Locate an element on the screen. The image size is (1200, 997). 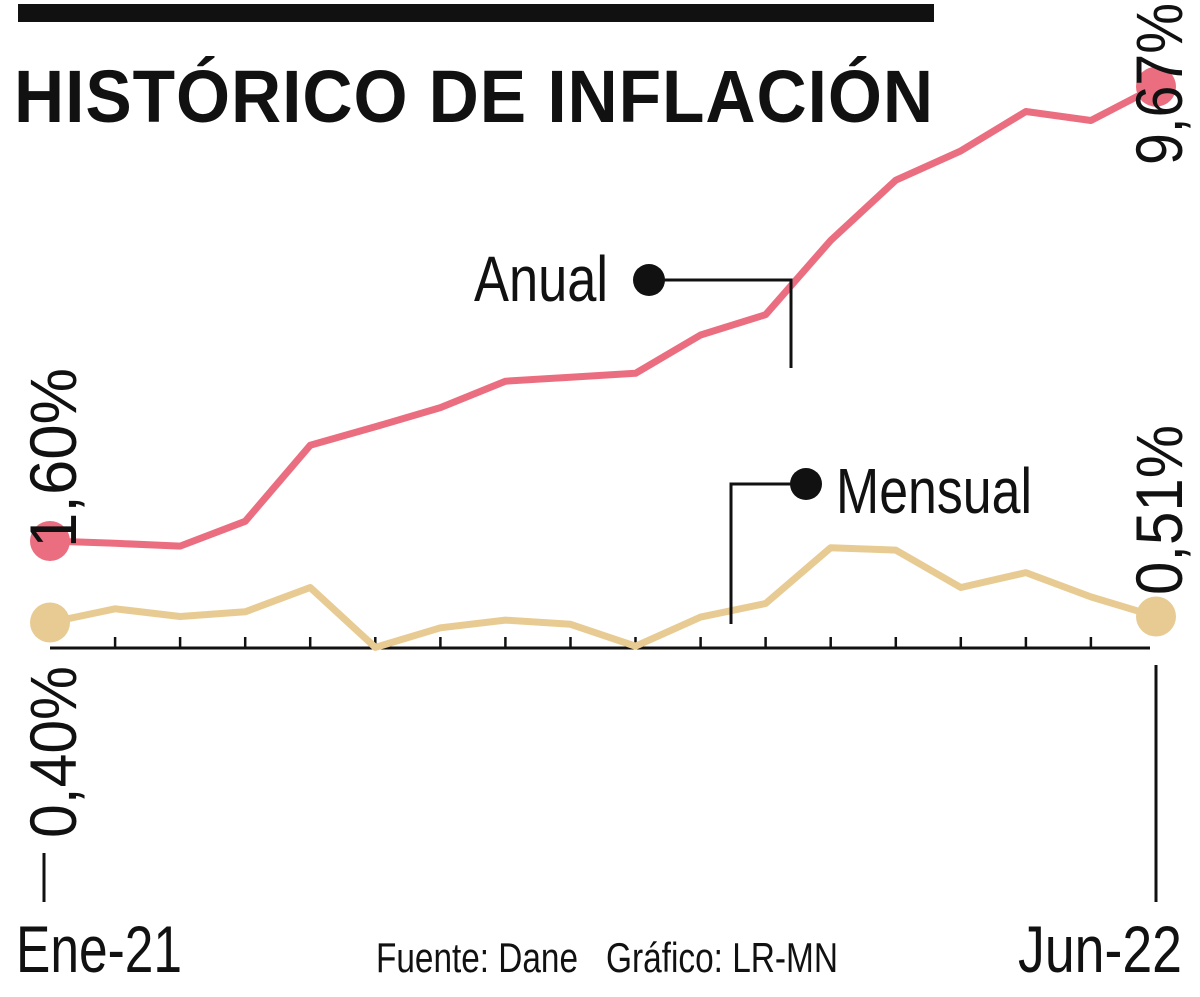
legend-anual-label: Anual is located at coordinates (541, 279).